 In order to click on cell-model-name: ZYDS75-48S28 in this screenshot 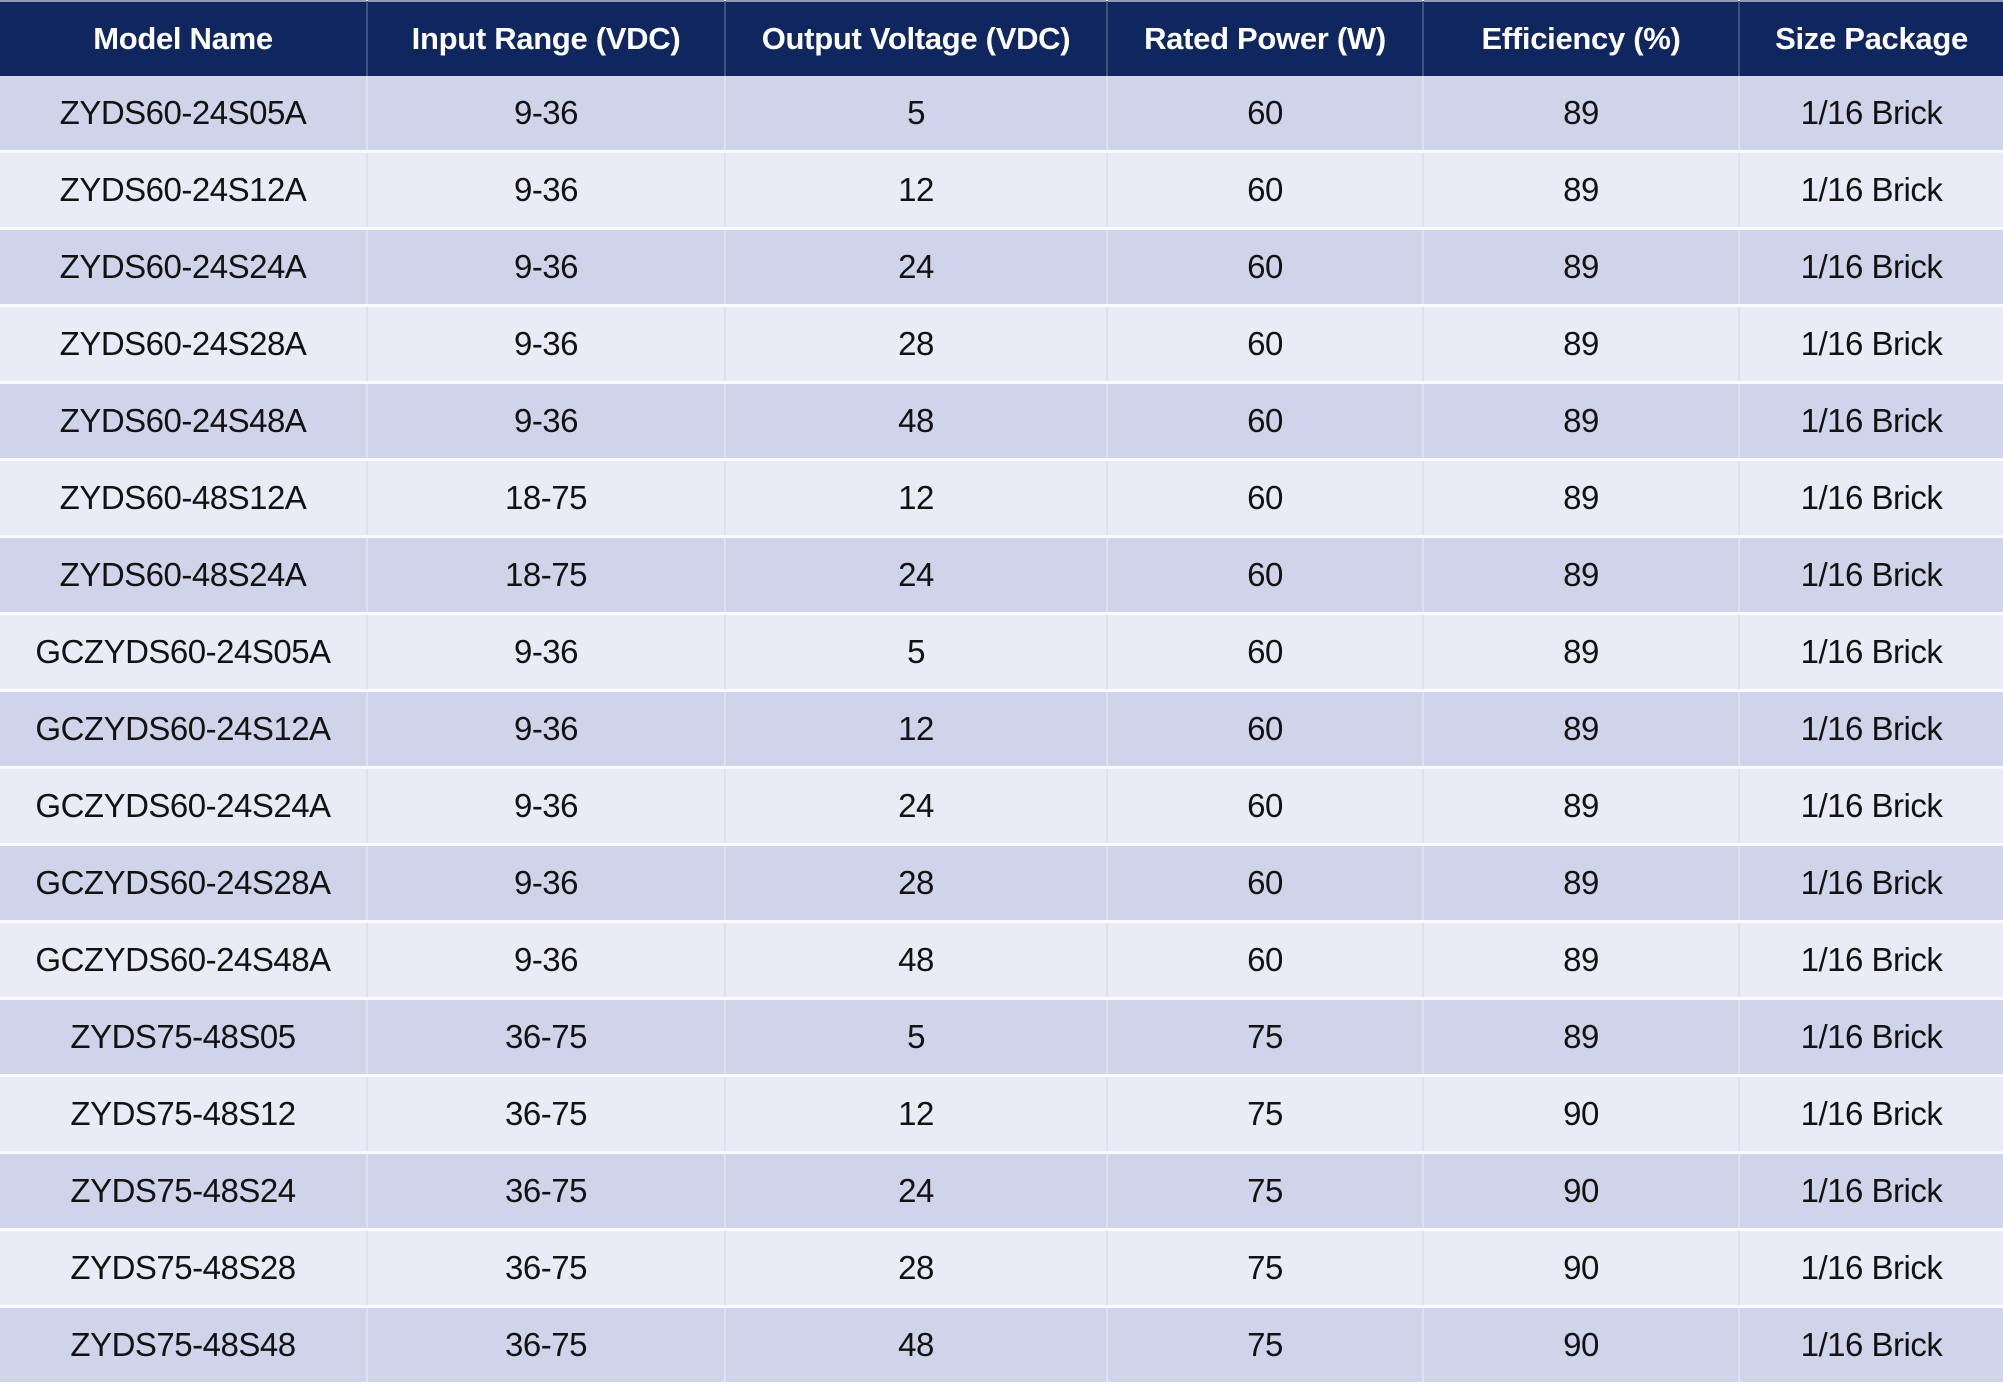, I will do `click(183, 1267)`.